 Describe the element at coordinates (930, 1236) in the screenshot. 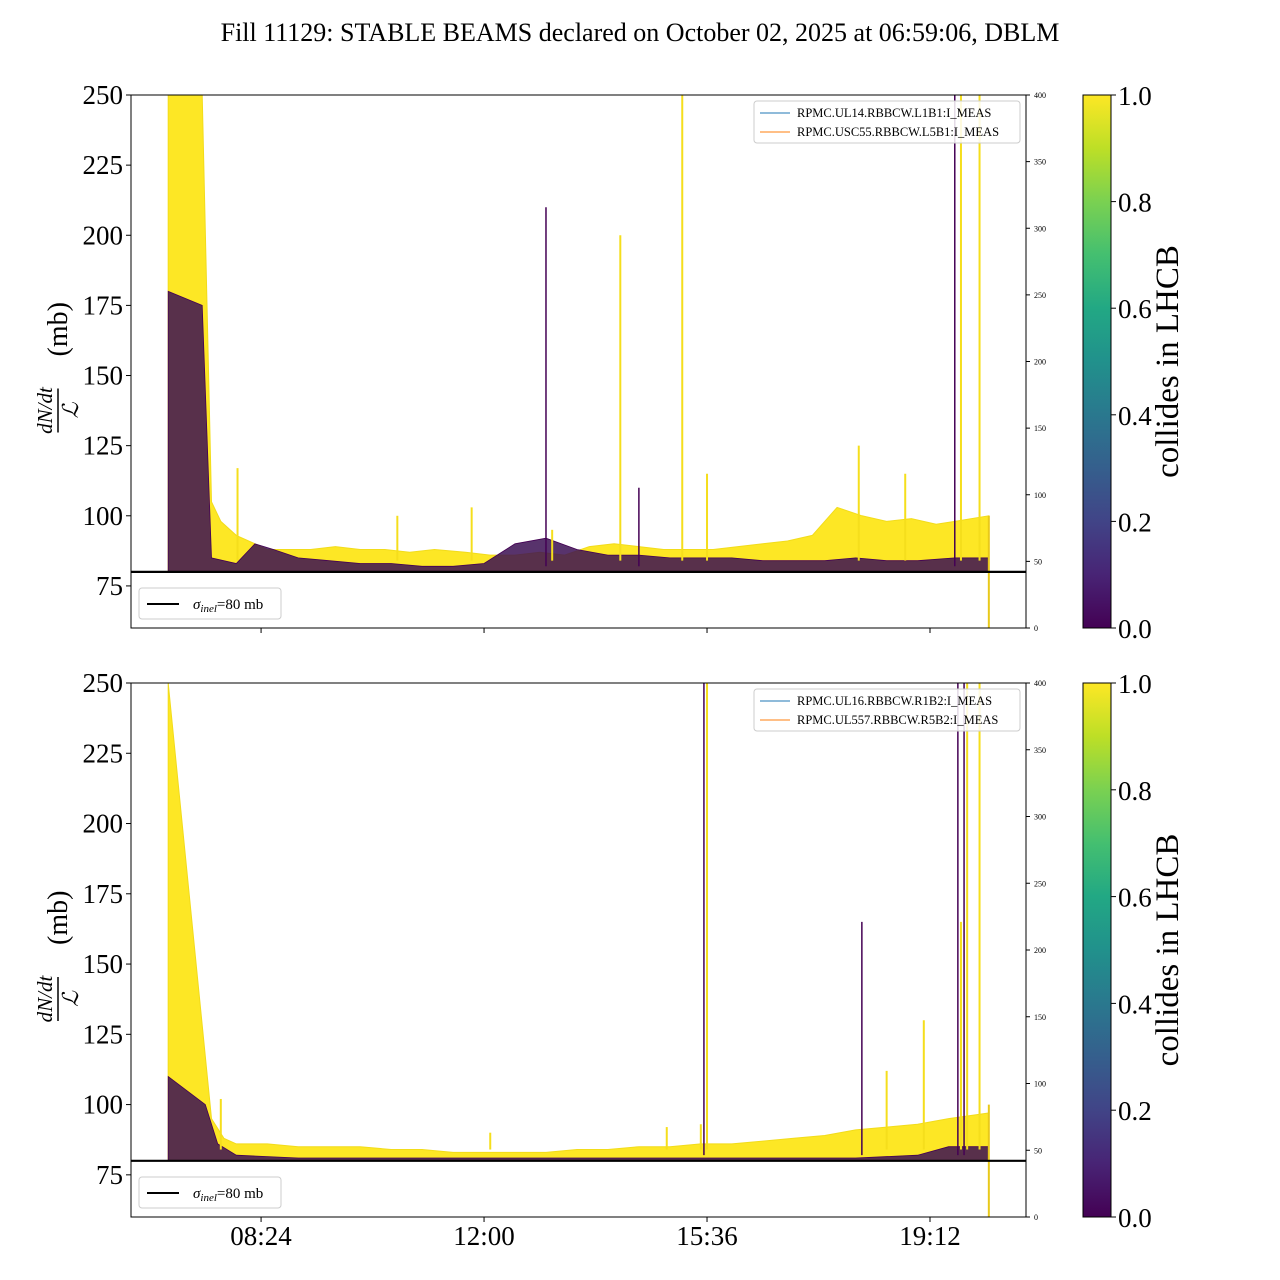

I see `xtick-label: 19:12` at that location.